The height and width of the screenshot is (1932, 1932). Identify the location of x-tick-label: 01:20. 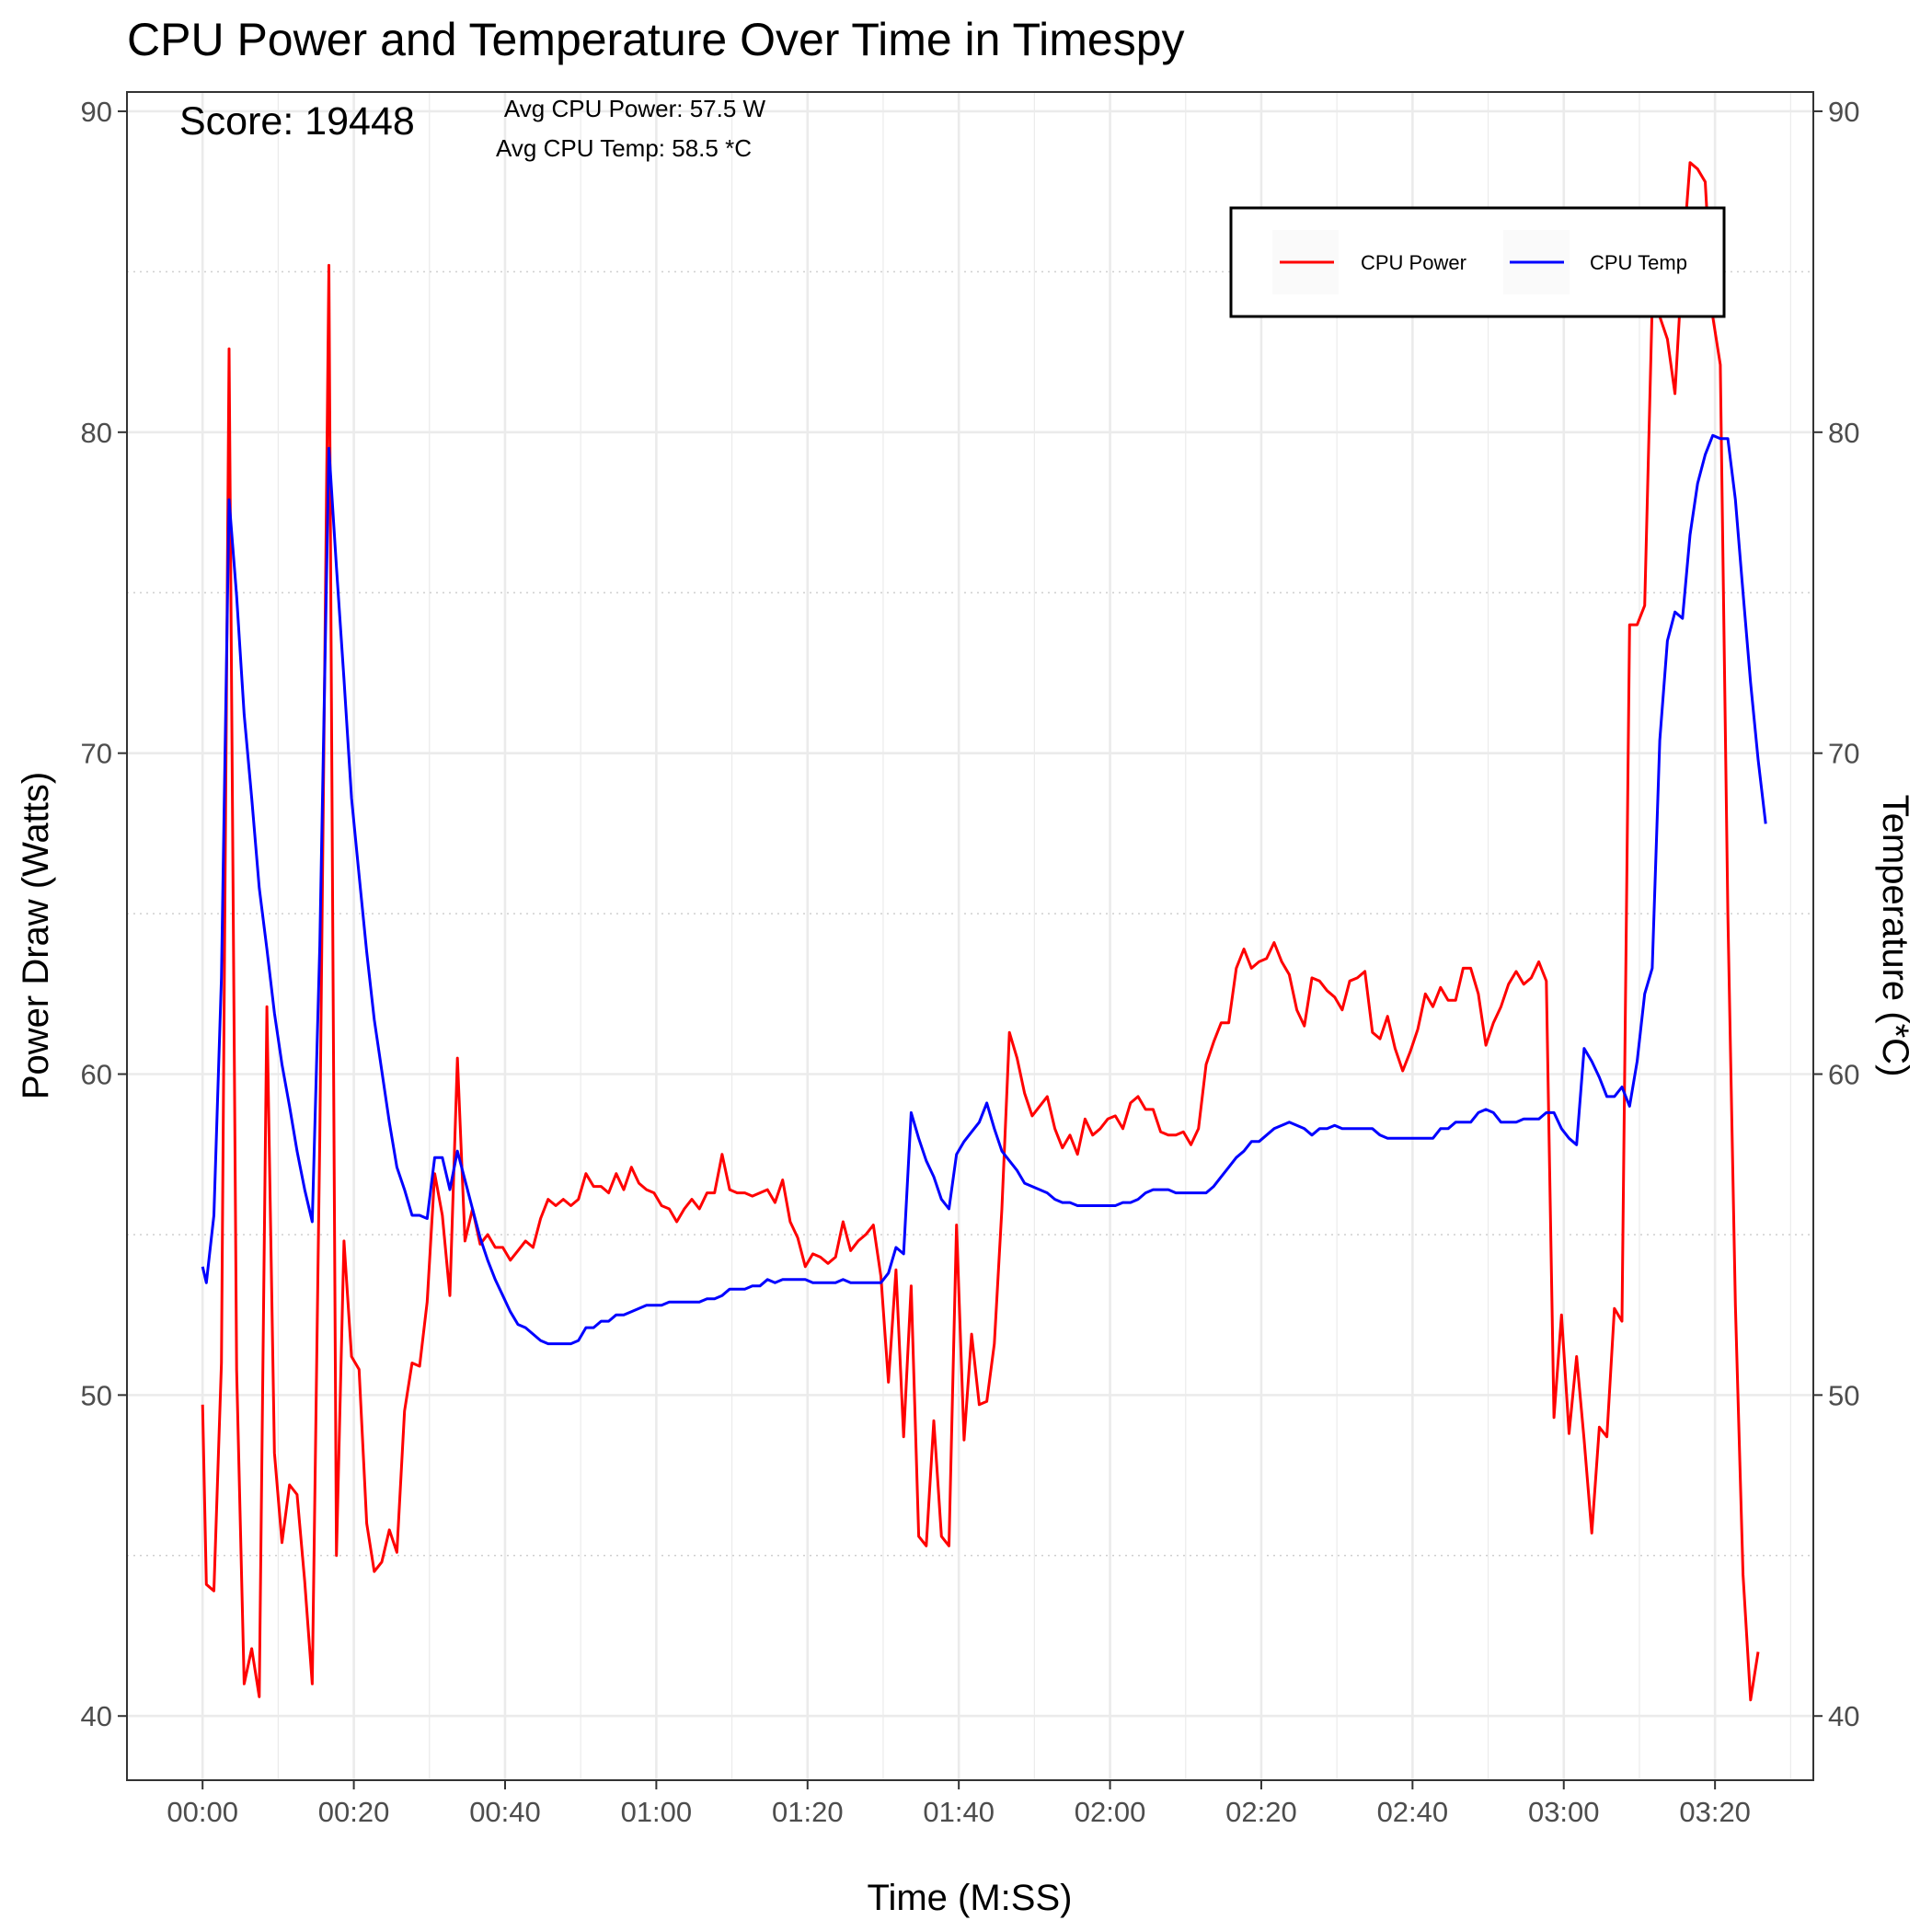
(808, 1812).